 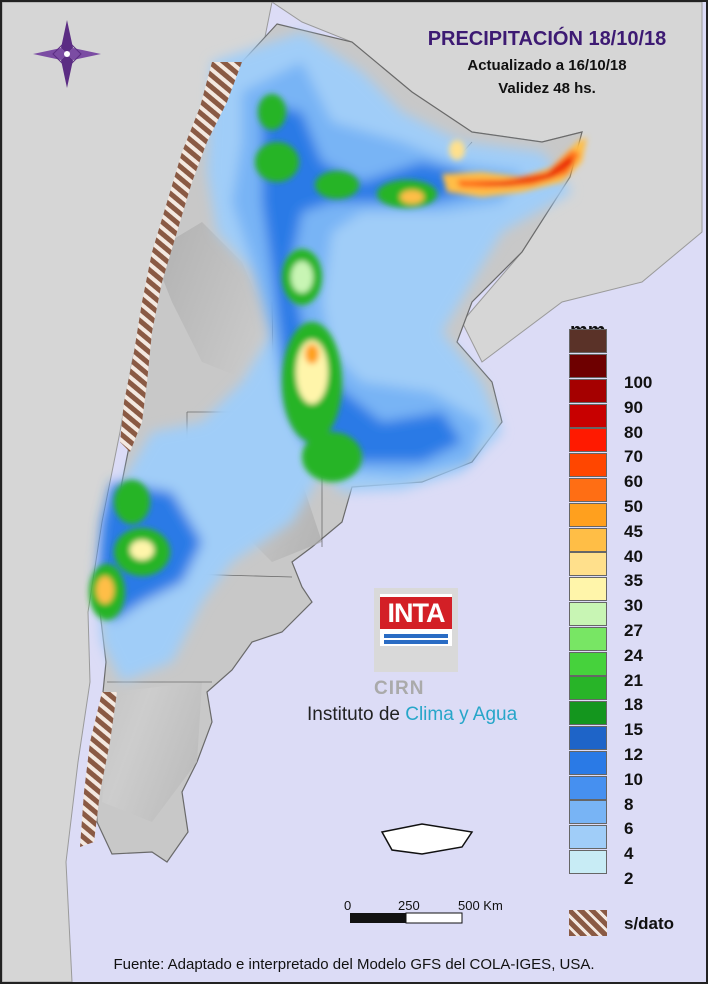 What do you see at coordinates (348, 905) in the screenshot?
I see `scale-tick-0: 0` at bounding box center [348, 905].